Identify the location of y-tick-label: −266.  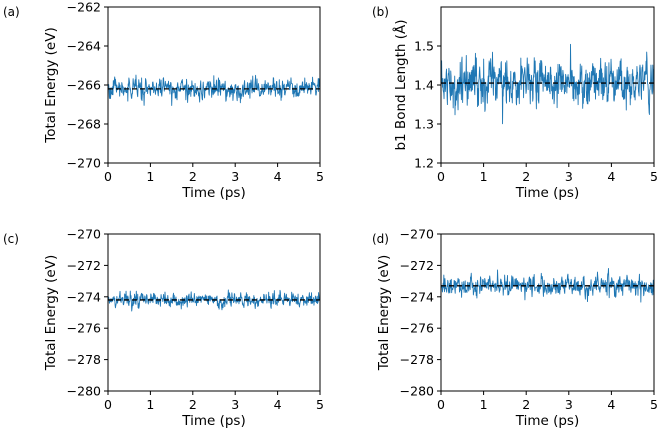
(84, 85).